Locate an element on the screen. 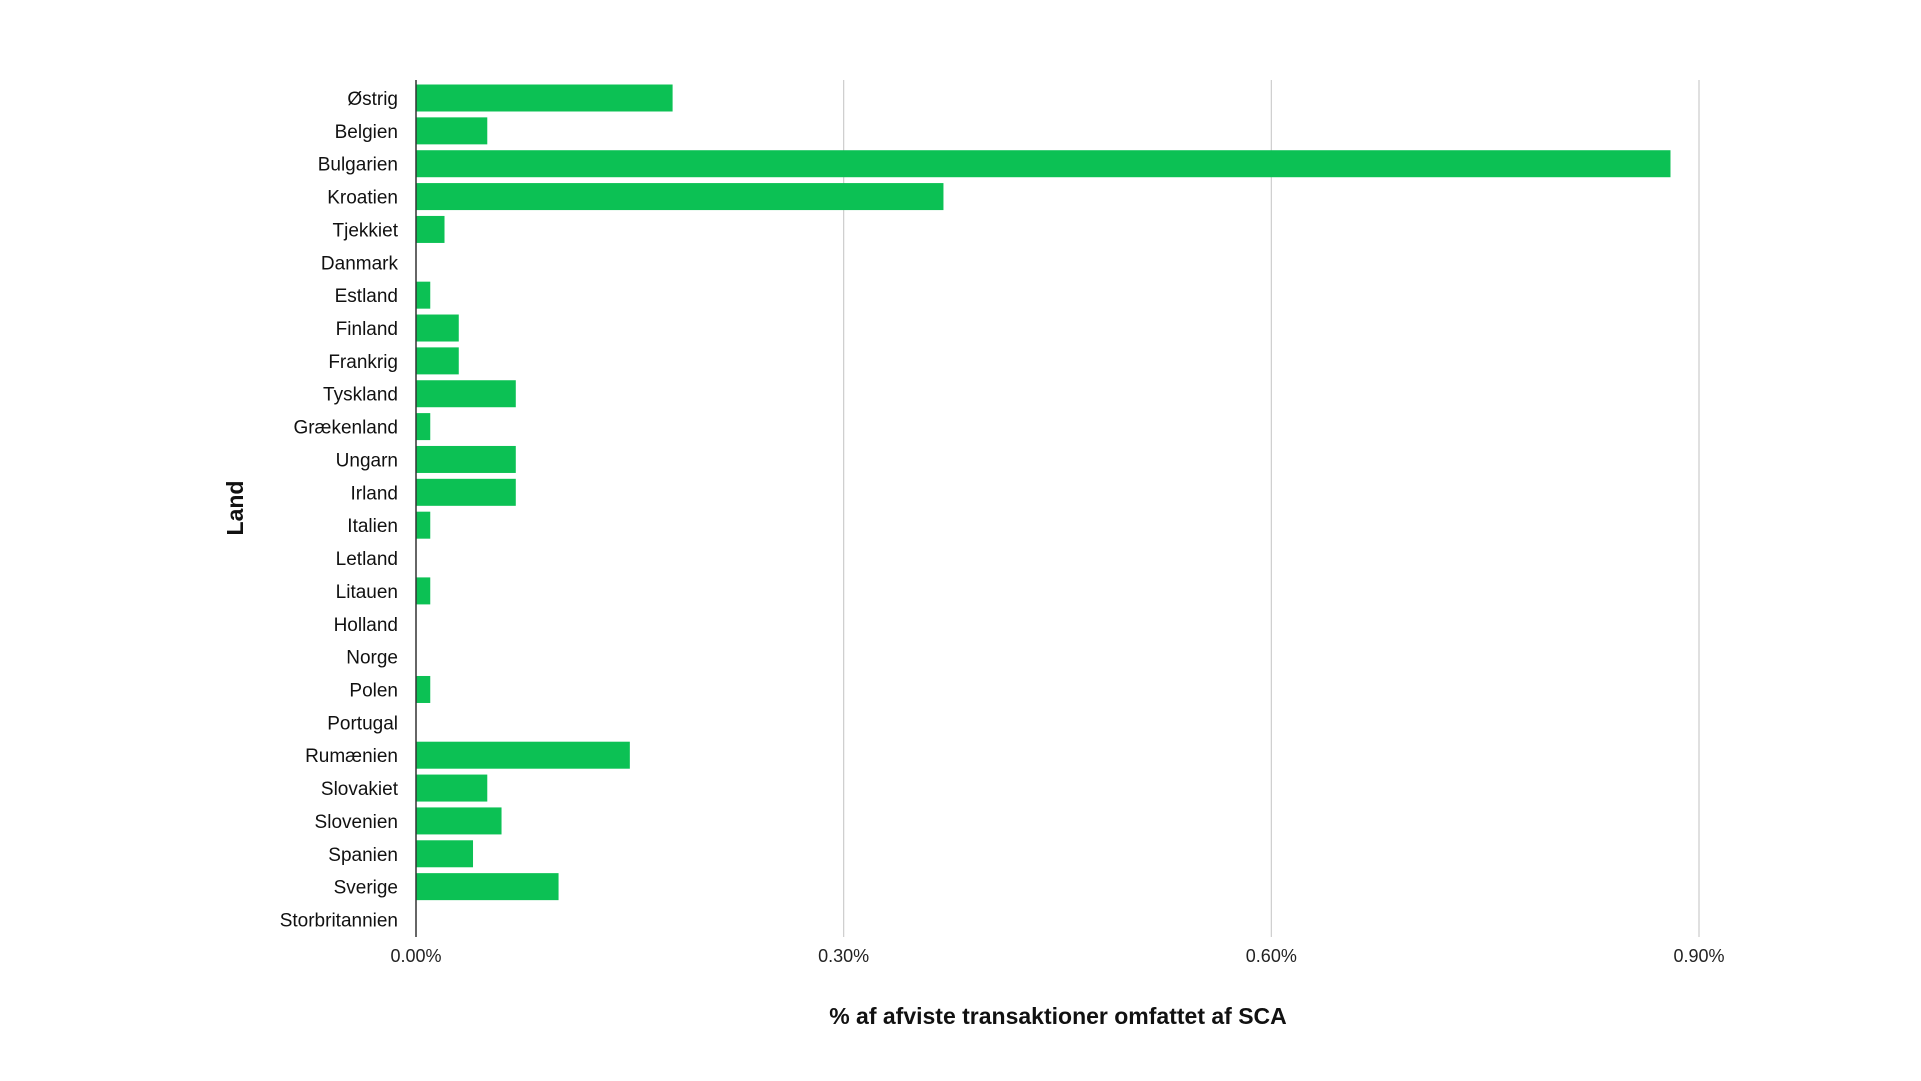 This screenshot has height=1081, width=1921. category-label-24: Sverige is located at coordinates (366, 888).